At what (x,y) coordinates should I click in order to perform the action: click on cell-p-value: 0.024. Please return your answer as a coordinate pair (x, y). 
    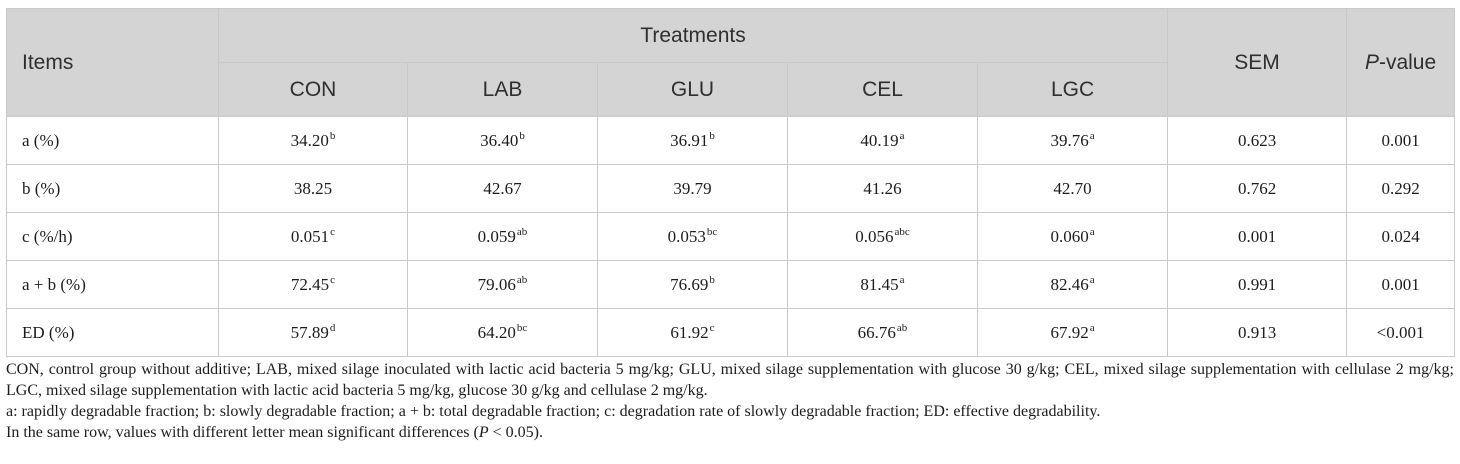
    Looking at the image, I should click on (1401, 236).